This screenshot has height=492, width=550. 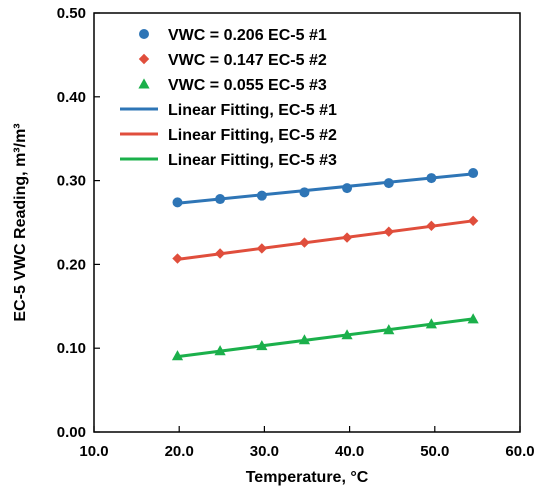 I want to click on y-tick-label: 0.10, so click(x=71, y=348).